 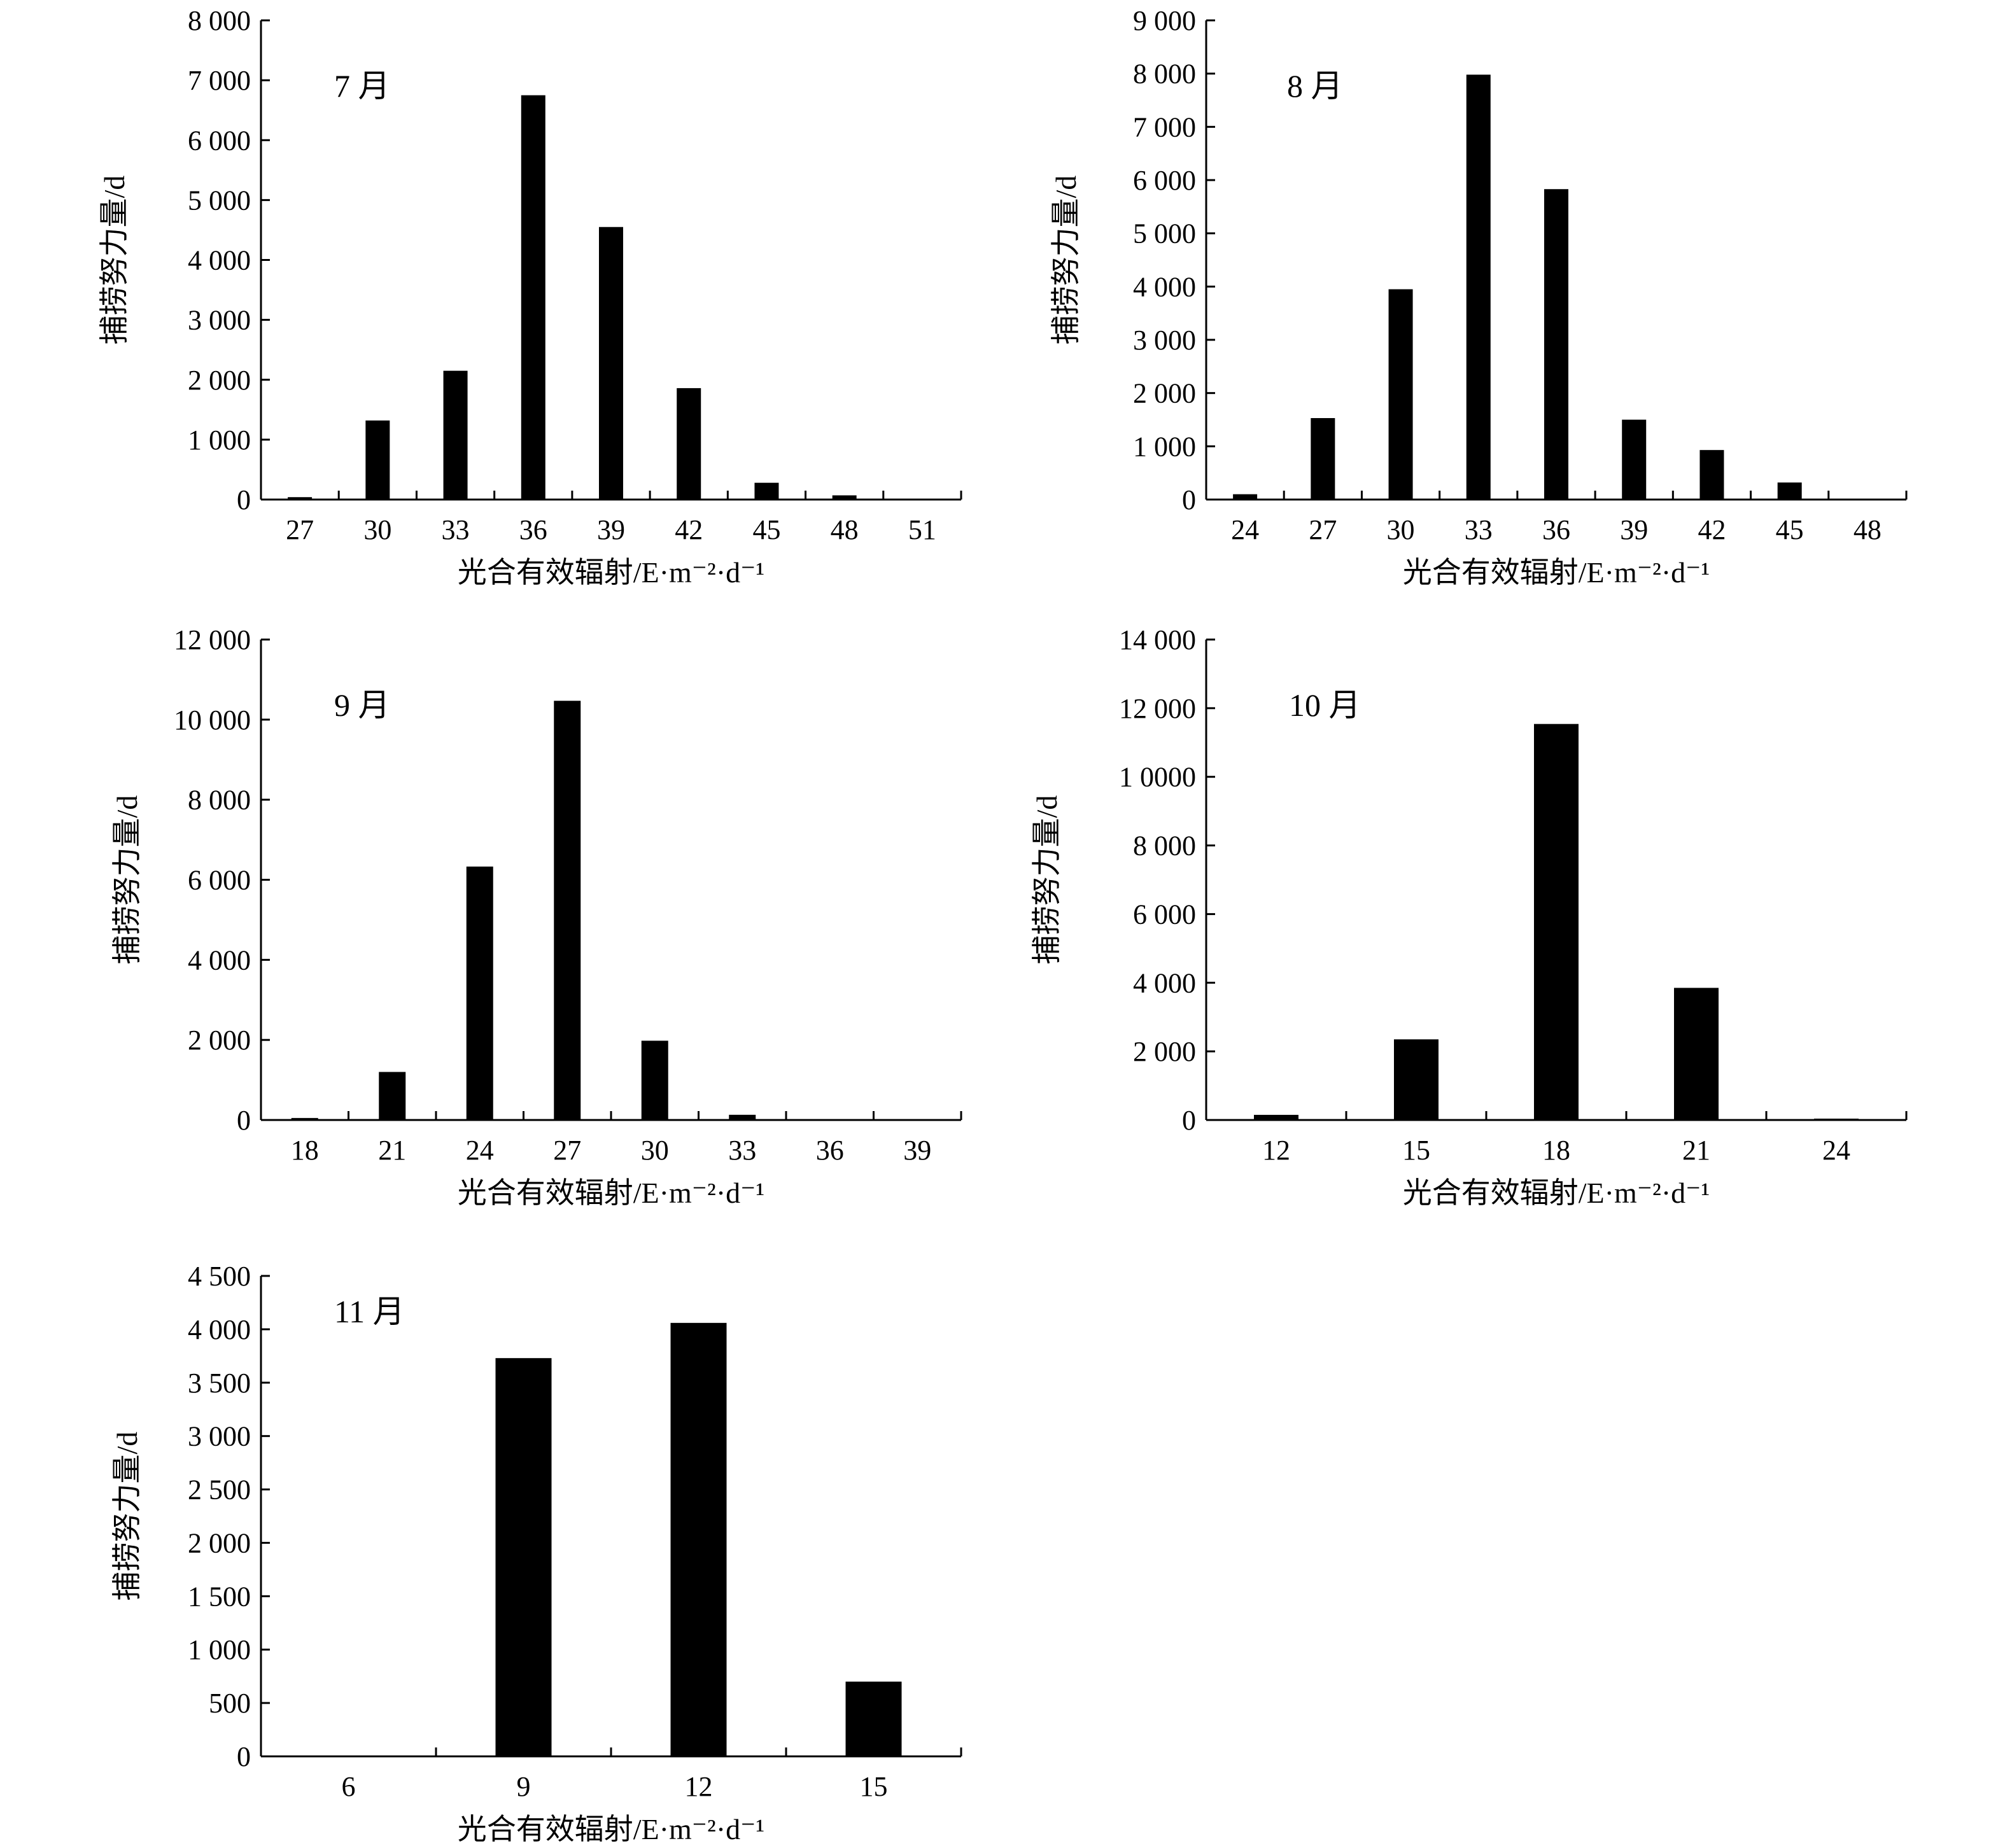 What do you see at coordinates (689, 529) in the screenshot?
I see `x-tick-label: 42` at bounding box center [689, 529].